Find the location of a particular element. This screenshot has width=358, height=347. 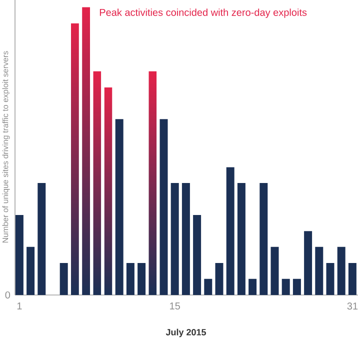

x-tick-label: 1 is located at coordinates (19, 306).